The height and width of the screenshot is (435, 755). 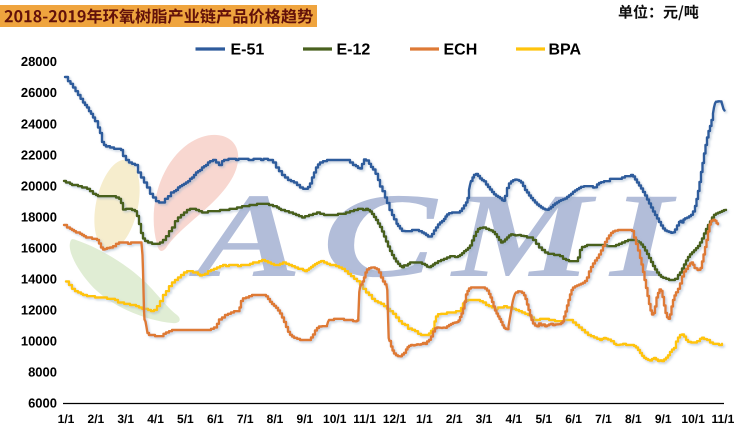 I want to click on svg-text: 14000, so click(x=39, y=279).